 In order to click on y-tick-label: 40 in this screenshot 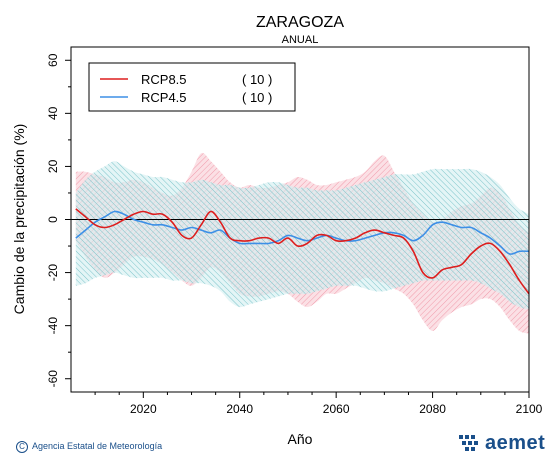, I will do `click(53, 113)`.